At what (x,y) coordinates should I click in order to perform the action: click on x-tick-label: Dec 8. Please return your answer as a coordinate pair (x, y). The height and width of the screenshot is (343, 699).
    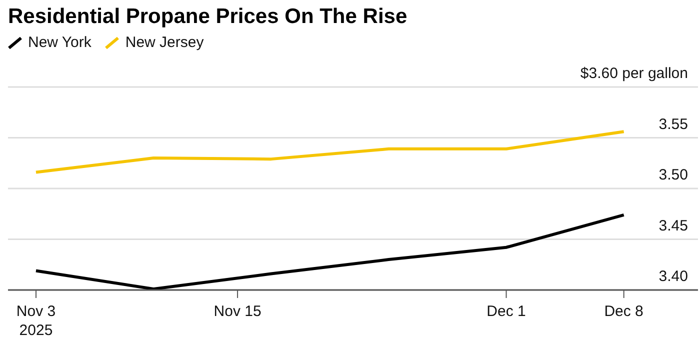
    Looking at the image, I should click on (624, 311).